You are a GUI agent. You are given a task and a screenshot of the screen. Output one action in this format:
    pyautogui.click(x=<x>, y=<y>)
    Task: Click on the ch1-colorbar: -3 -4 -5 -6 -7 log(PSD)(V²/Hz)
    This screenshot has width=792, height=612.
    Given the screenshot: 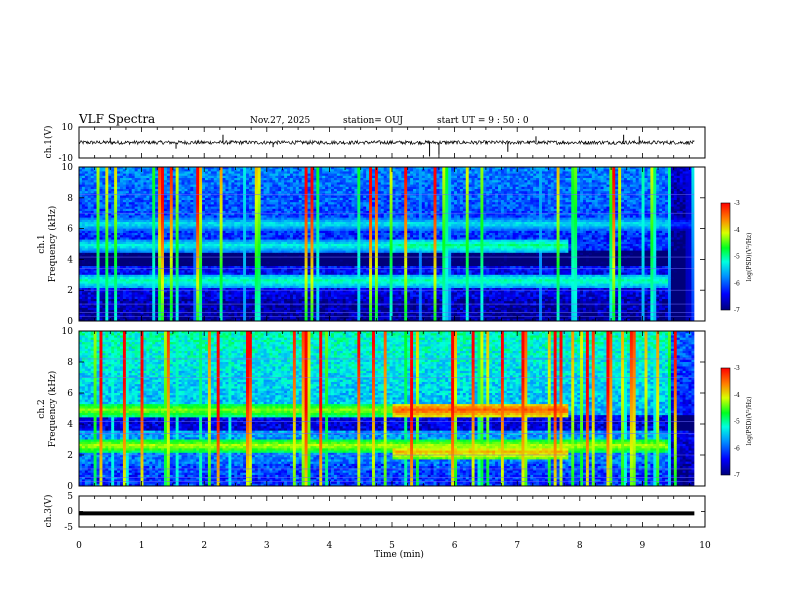 What is the action you would take?
    pyautogui.click(x=736, y=257)
    